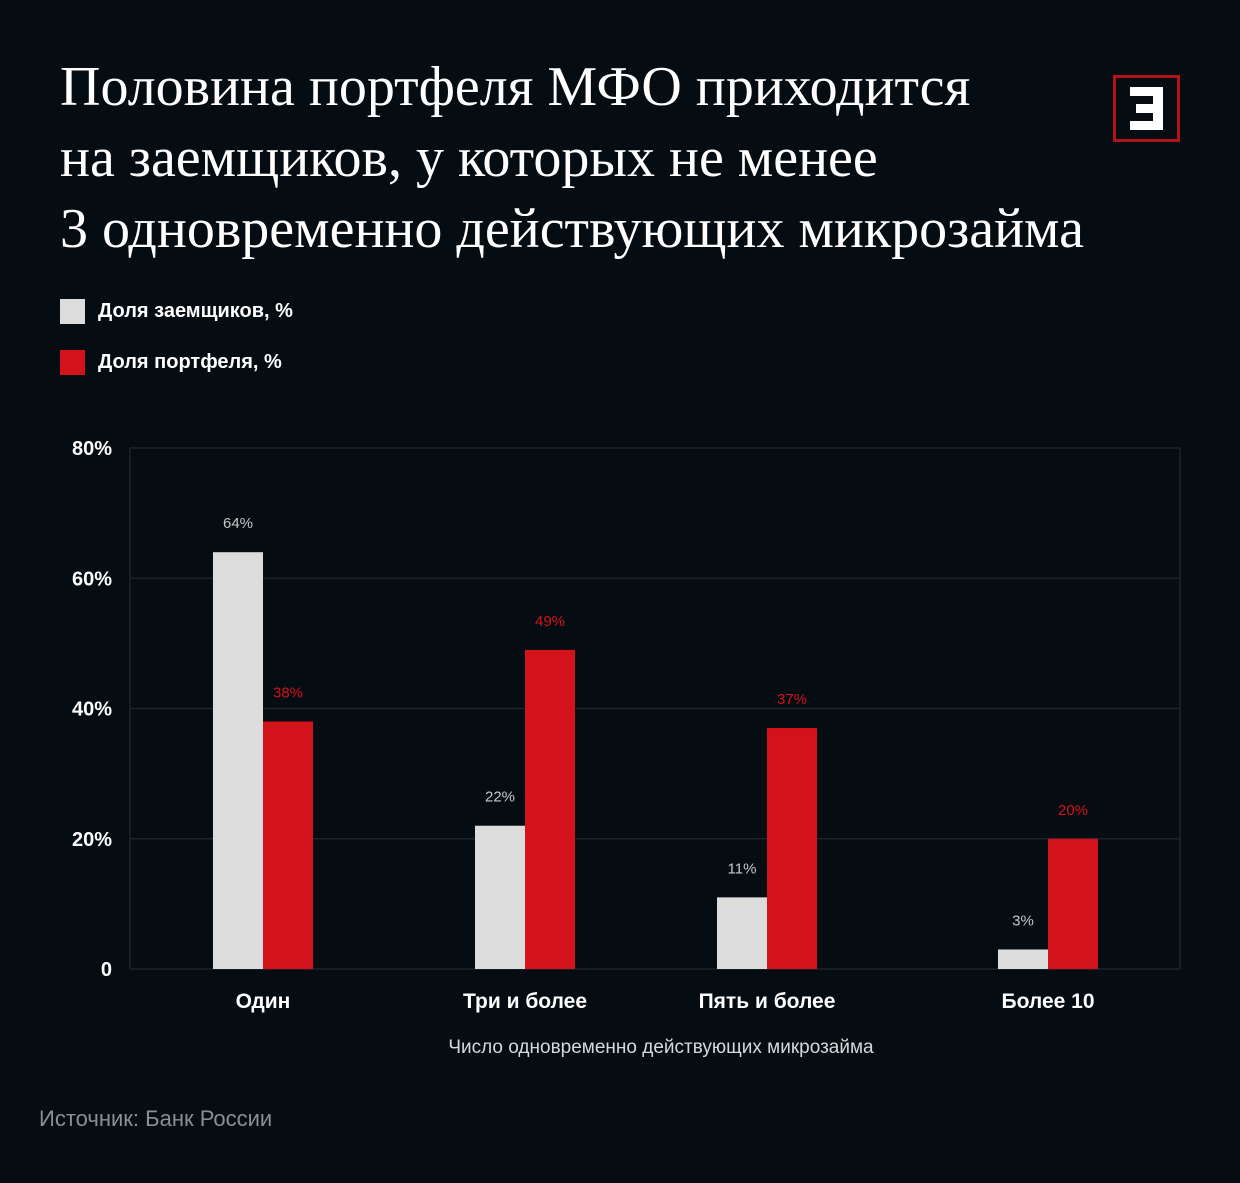  Describe the element at coordinates (92, 449) in the screenshot. I see `y-tick-label: 80%` at that location.